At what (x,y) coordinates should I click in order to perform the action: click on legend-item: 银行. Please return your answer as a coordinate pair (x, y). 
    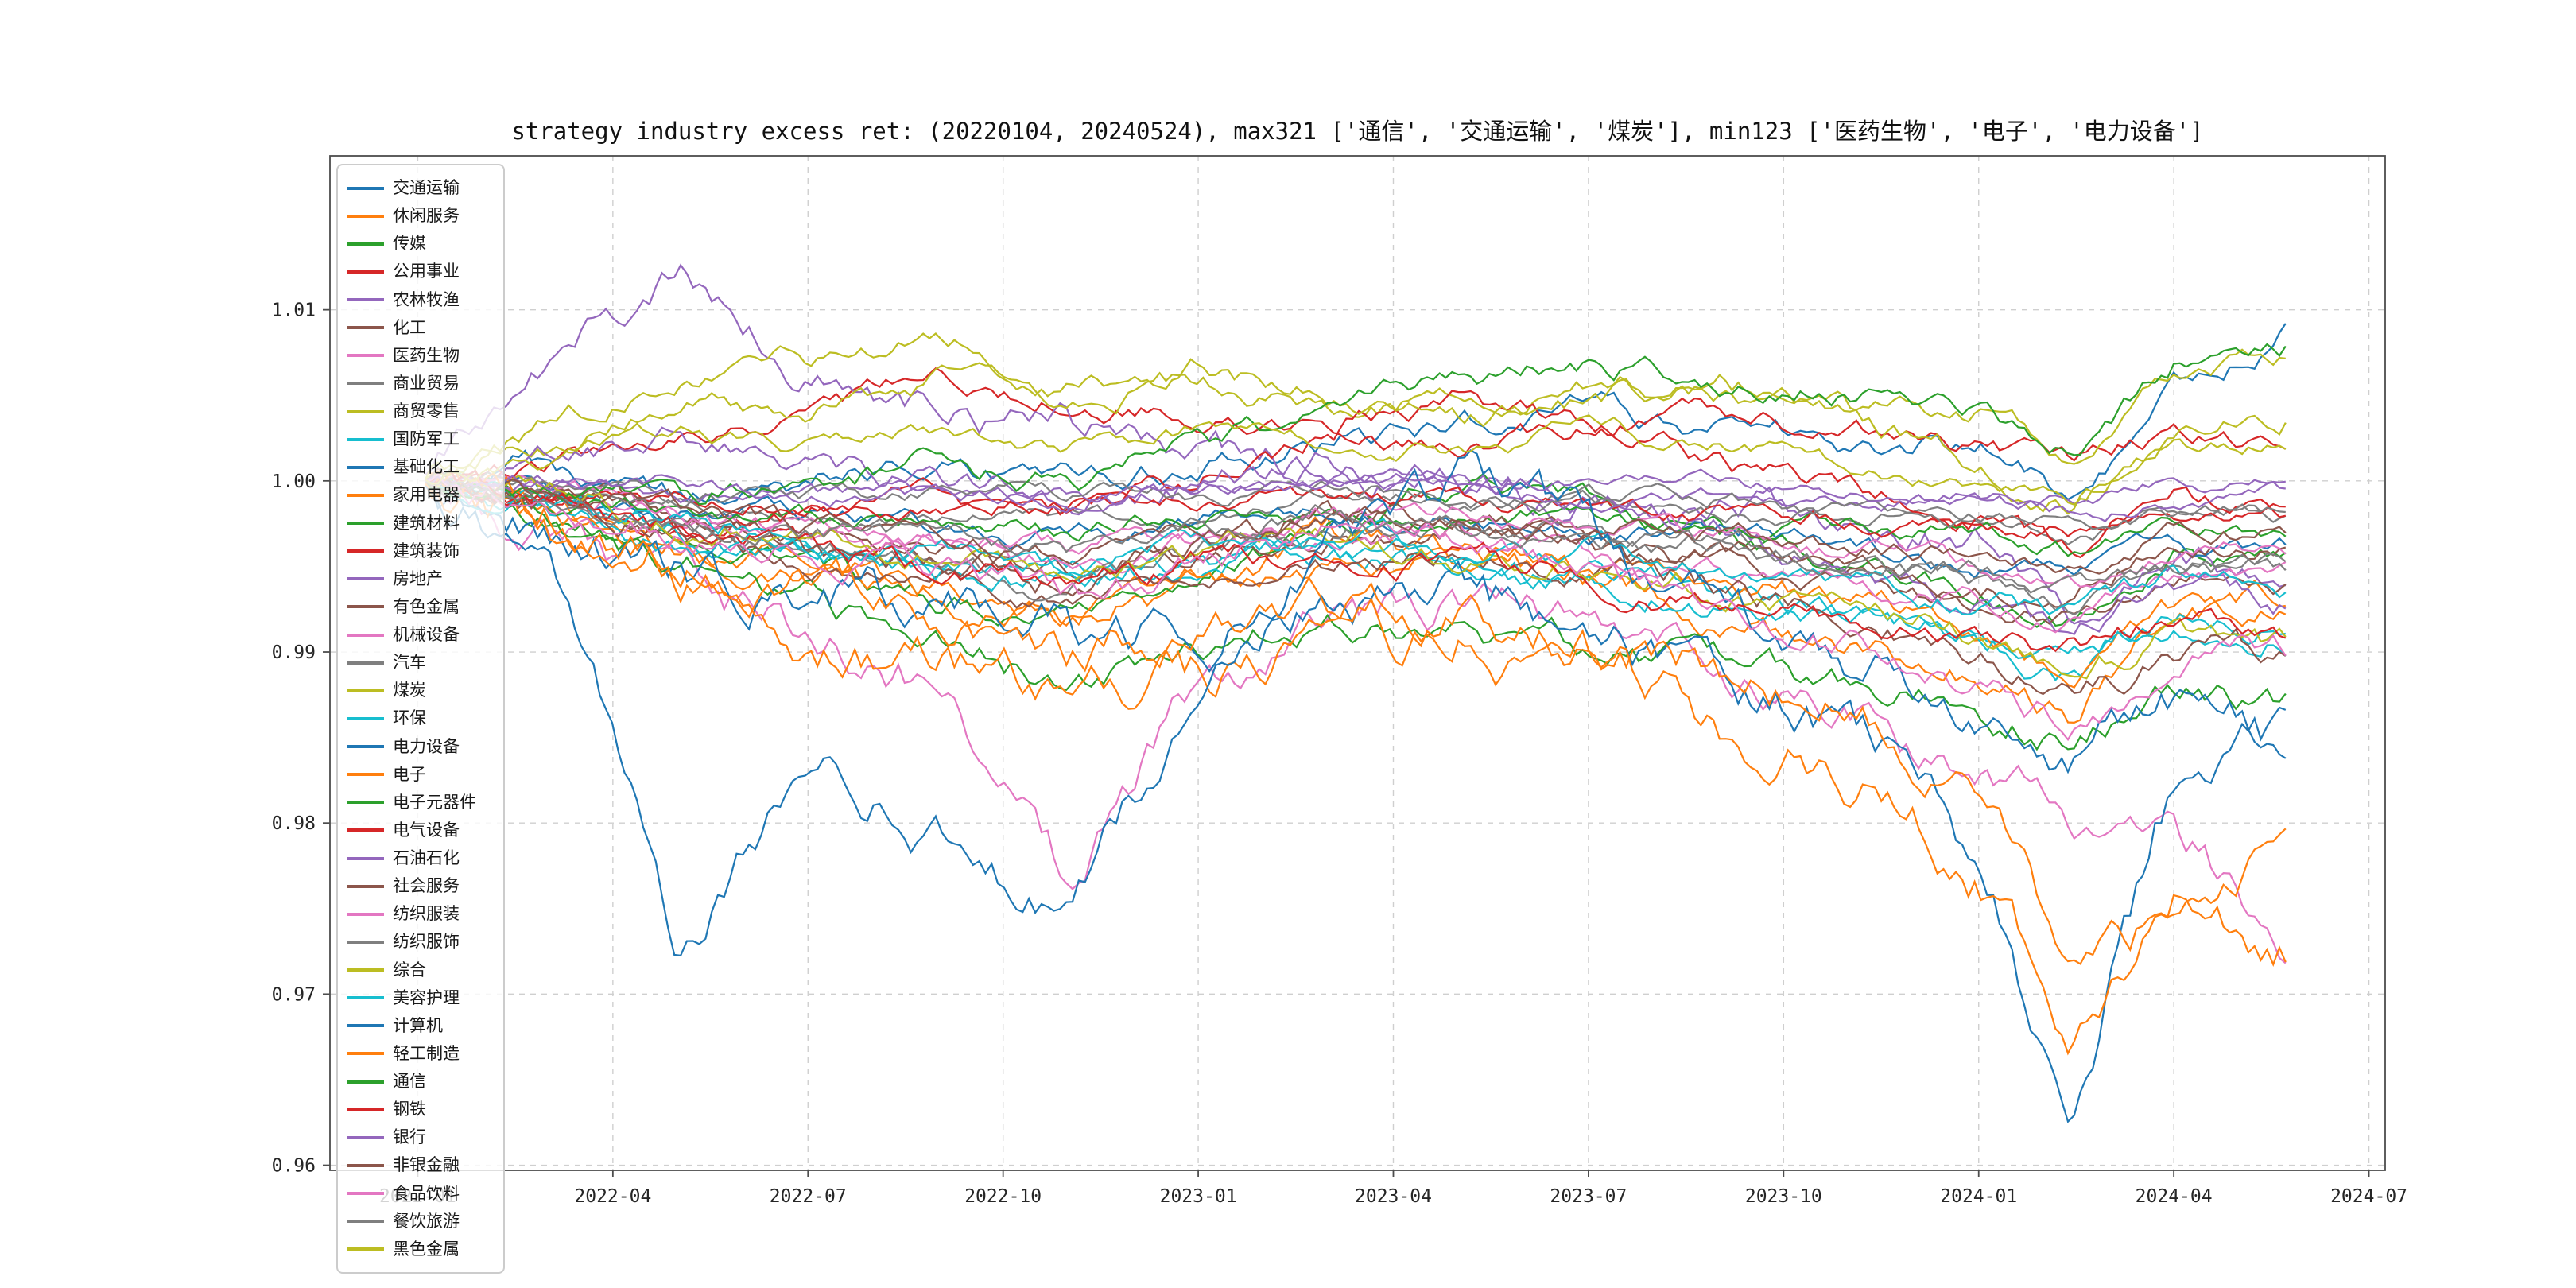
    Looking at the image, I should click on (420, 1137).